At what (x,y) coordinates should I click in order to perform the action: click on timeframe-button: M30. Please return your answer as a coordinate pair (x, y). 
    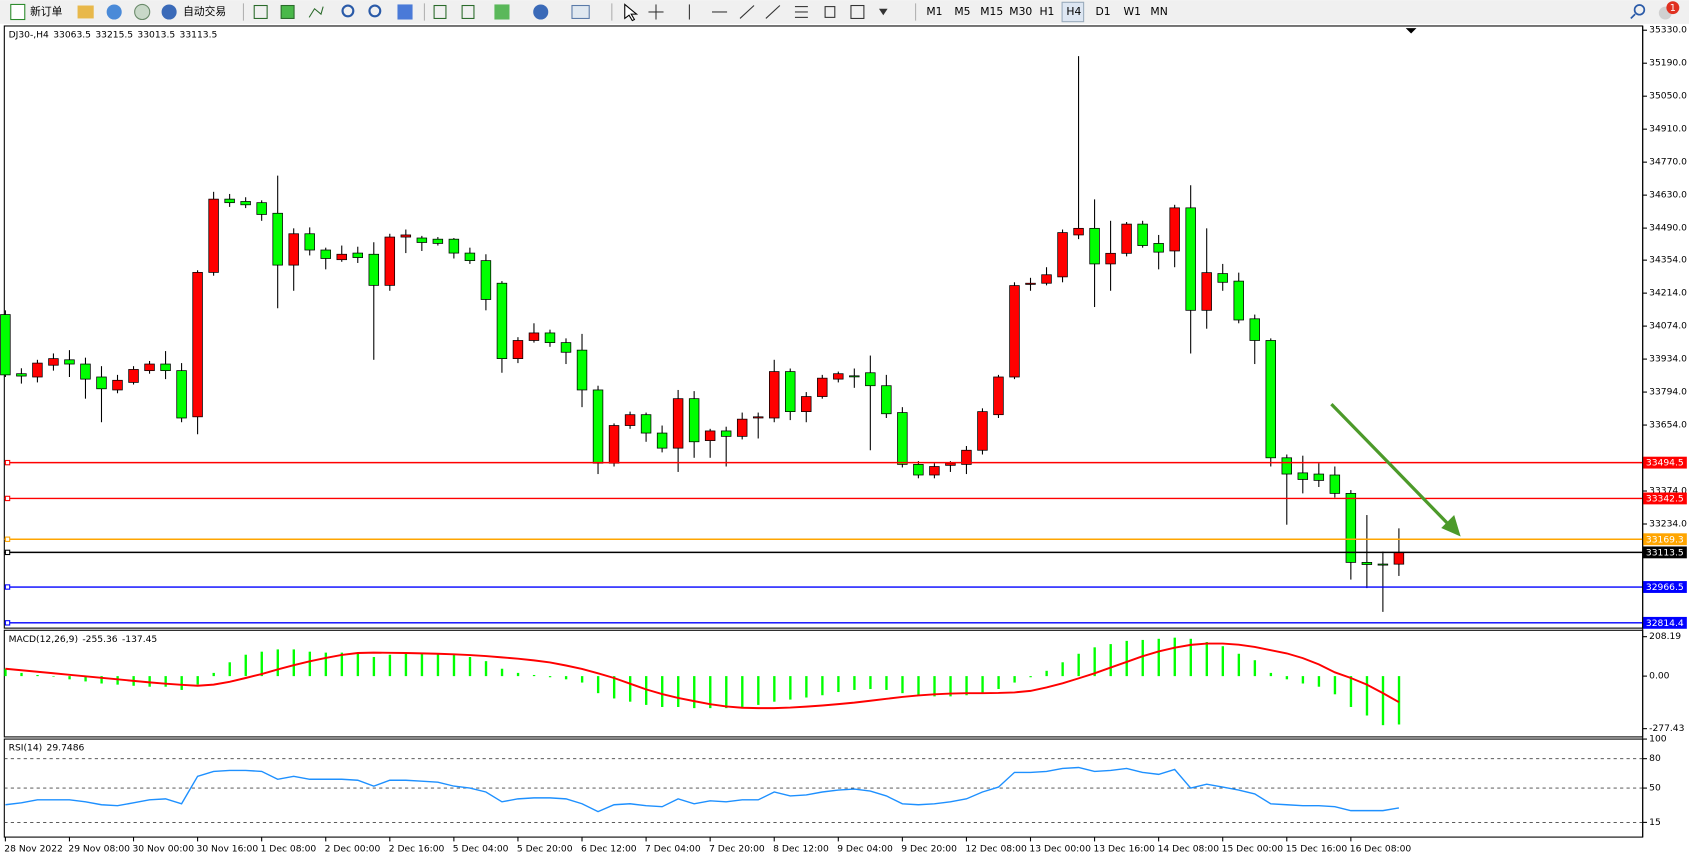
    Looking at the image, I should click on (1020, 11).